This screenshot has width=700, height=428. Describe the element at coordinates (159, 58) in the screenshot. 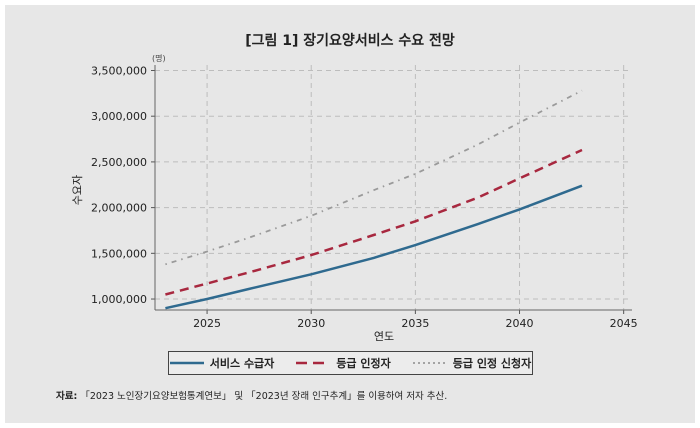

I see `y-unit: (명)` at that location.